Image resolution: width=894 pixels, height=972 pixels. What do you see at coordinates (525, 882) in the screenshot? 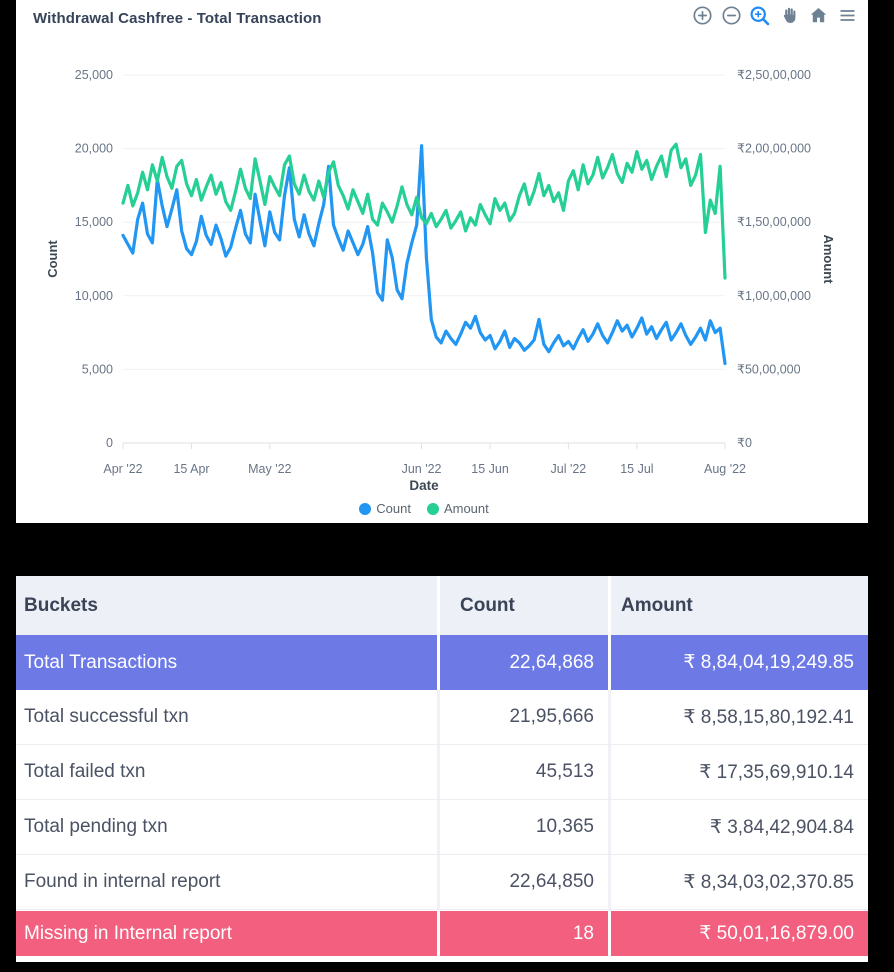
I see `count-cell: 22,64,850` at bounding box center [525, 882].